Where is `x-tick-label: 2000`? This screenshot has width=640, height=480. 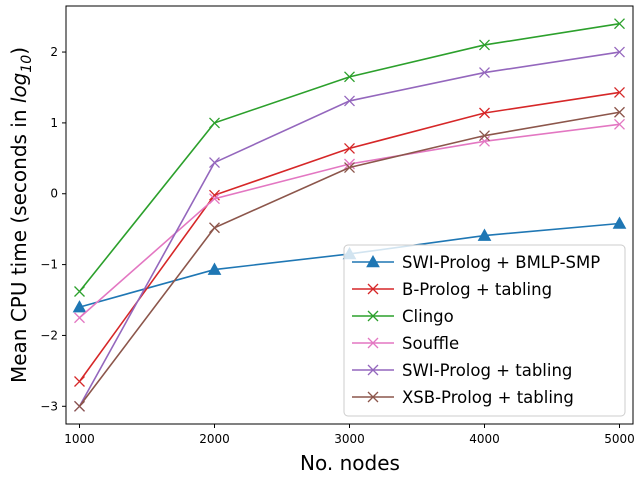 x-tick-label: 2000 is located at coordinates (214, 439).